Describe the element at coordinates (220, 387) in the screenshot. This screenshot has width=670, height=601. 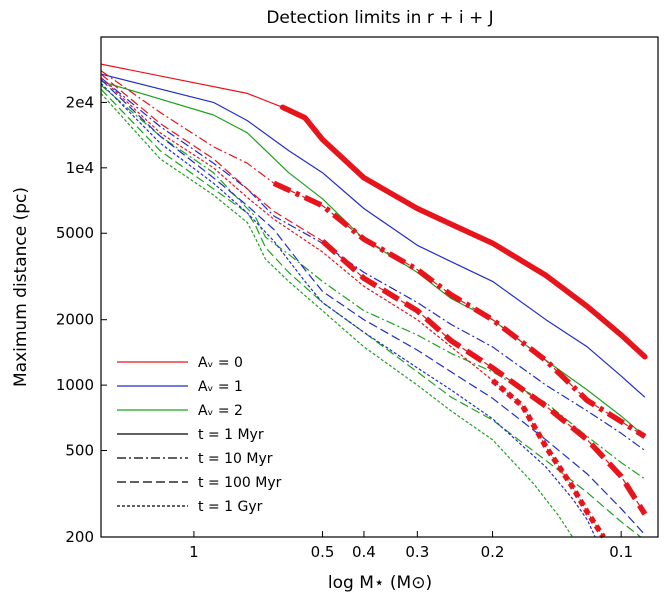
I see `legend-entry-label: Aᵥ = 1` at that location.